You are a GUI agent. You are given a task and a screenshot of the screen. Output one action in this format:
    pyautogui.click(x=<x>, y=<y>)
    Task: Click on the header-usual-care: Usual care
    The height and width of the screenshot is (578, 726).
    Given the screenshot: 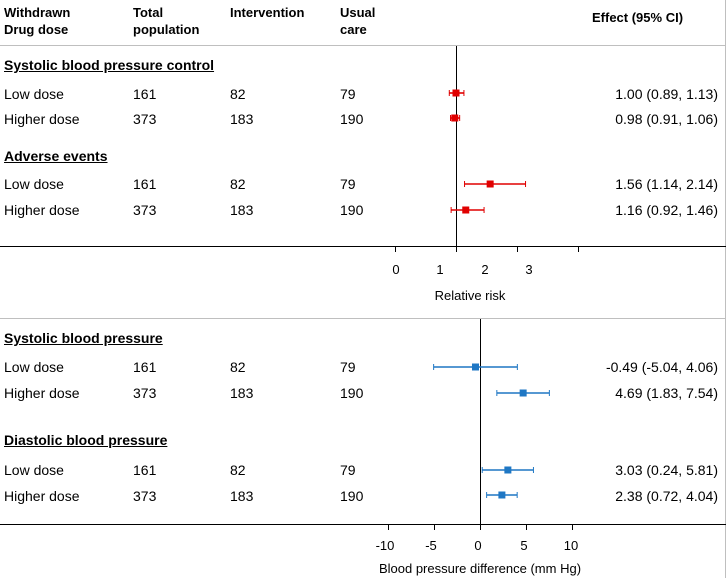 What is the action you would take?
    pyautogui.click(x=357, y=21)
    